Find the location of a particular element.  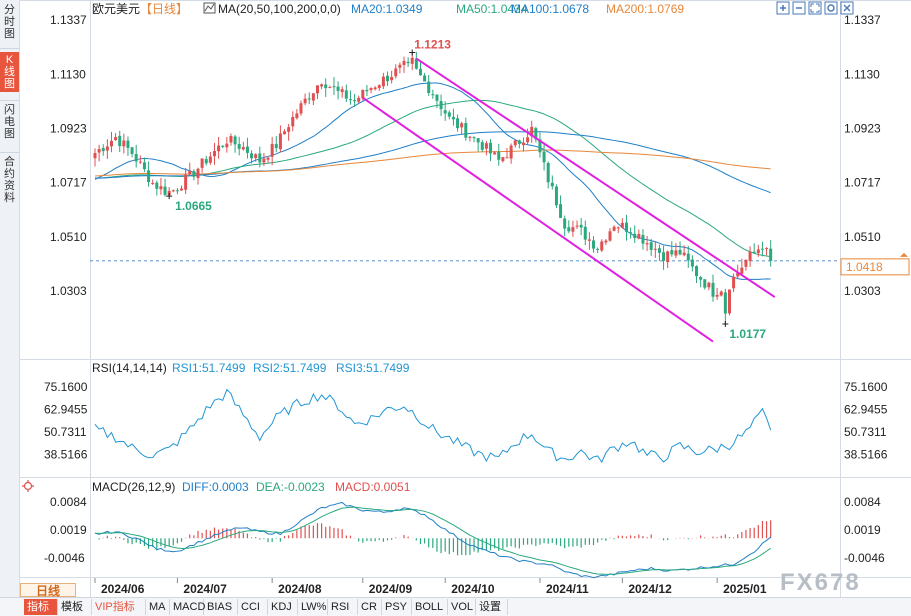

indicator-tab-4: MACD is located at coordinates (187, 607).